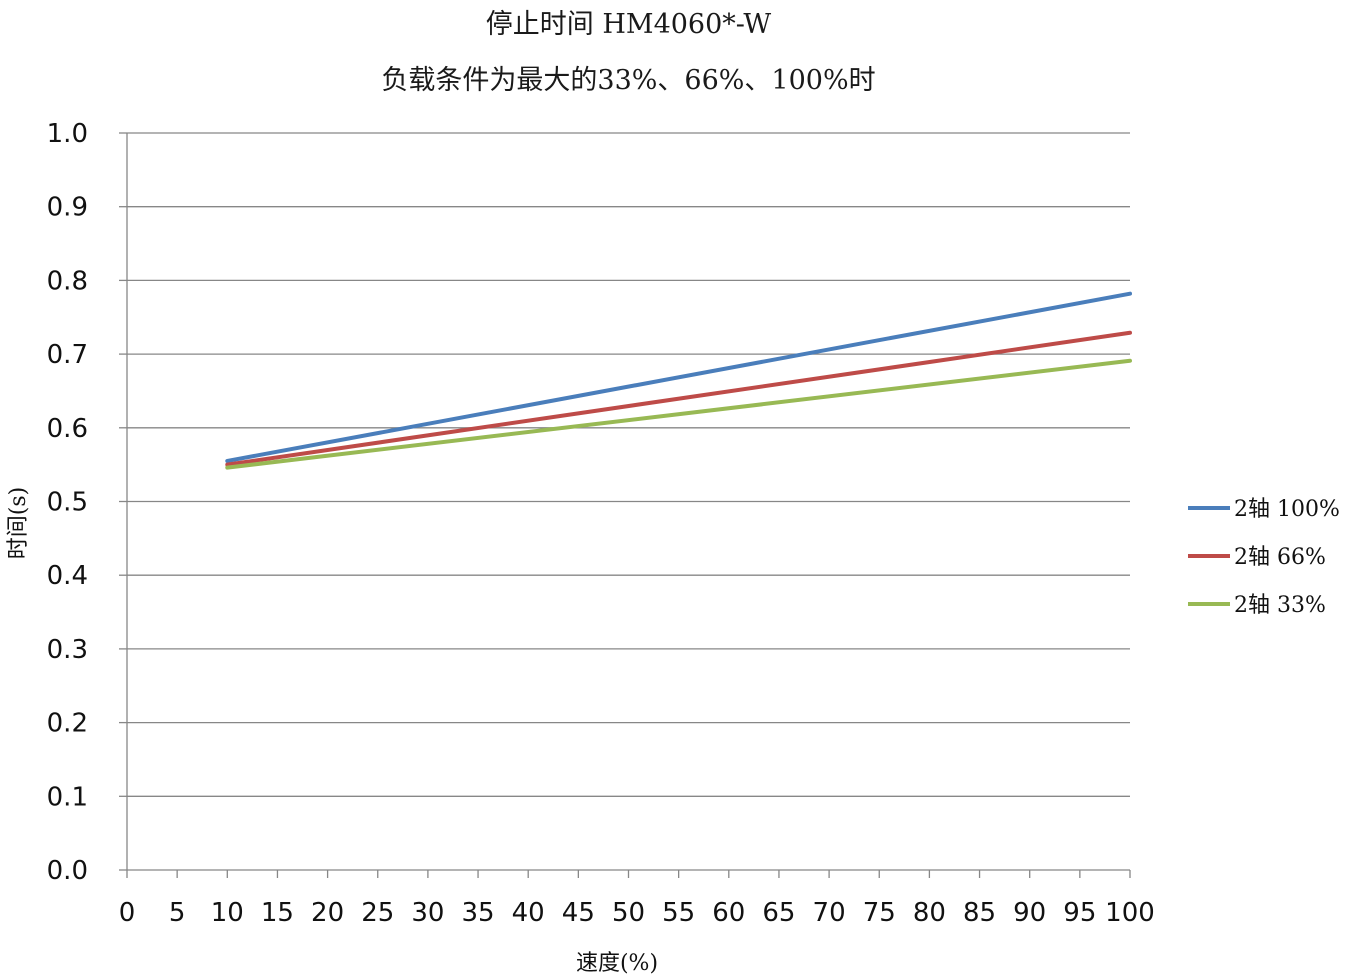 This screenshot has height=975, width=1351. I want to click on y-axis-ticks: 0.0 0.1 0.2 0.3 0.4 0.5 0.6 0.7 0.8 0.9 1.0, so click(87, 502).